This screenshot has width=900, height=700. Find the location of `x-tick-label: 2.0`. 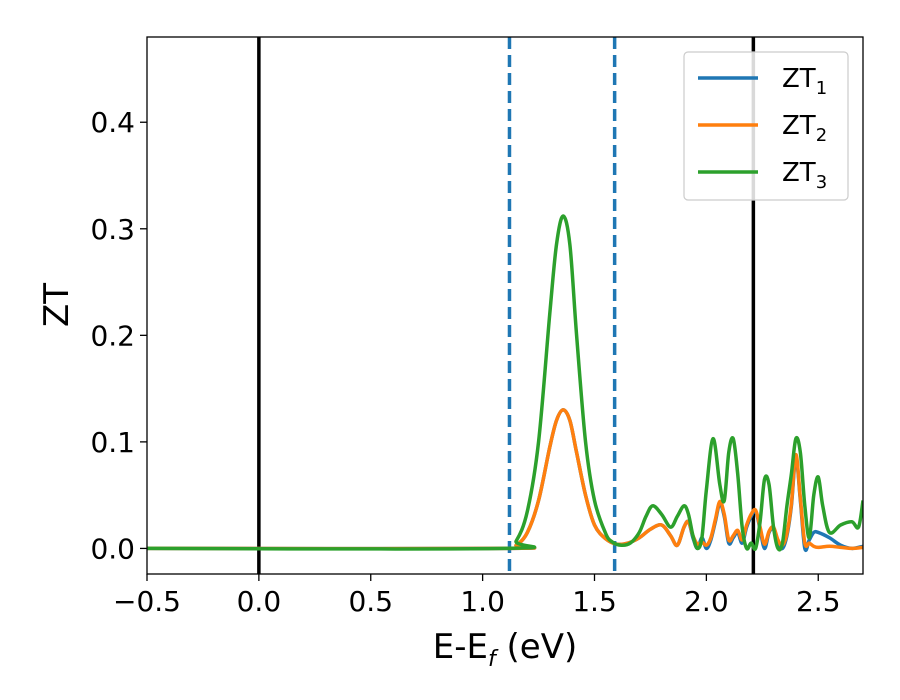

x-tick-label: 2.0 is located at coordinates (706, 601).